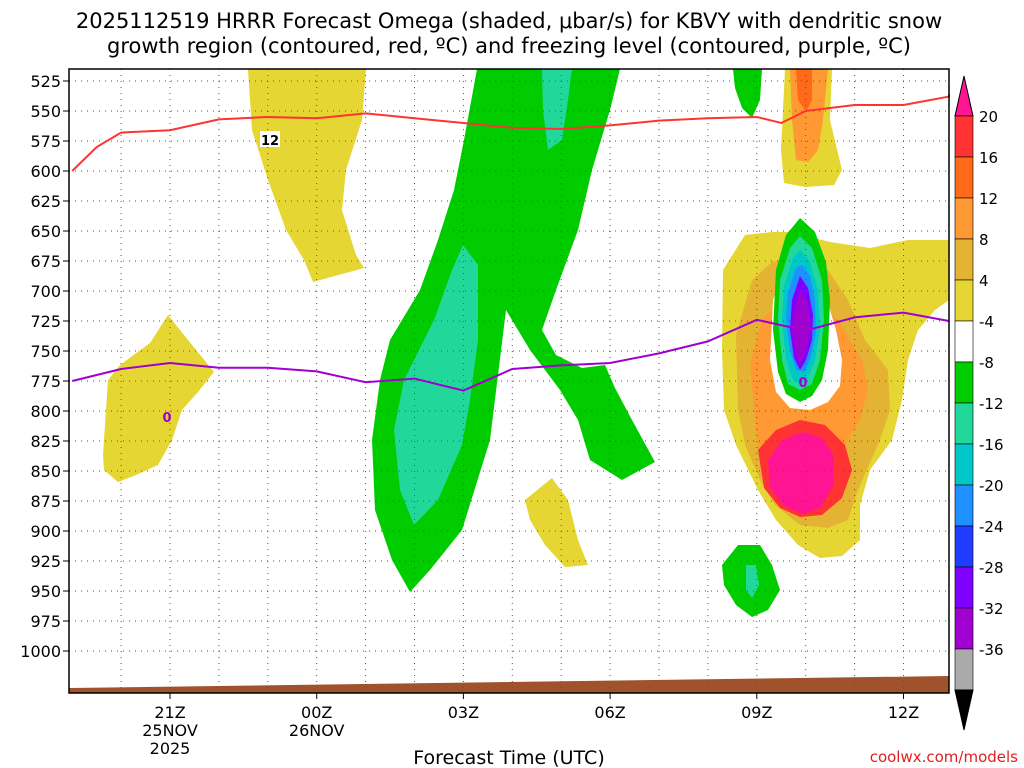 Image resolution: width=1024 pixels, height=768 pixels. Describe the element at coordinates (986, 322) in the screenshot. I see `colorbar-label: -4` at that location.